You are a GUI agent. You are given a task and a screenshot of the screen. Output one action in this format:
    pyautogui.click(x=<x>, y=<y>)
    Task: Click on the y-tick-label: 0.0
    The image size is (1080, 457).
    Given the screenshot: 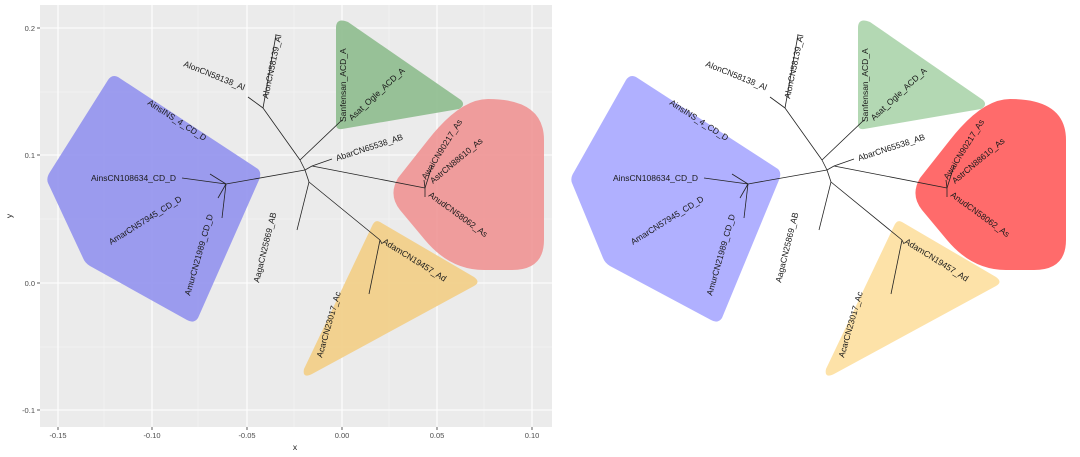 What is the action you would take?
    pyautogui.click(x=30, y=283)
    